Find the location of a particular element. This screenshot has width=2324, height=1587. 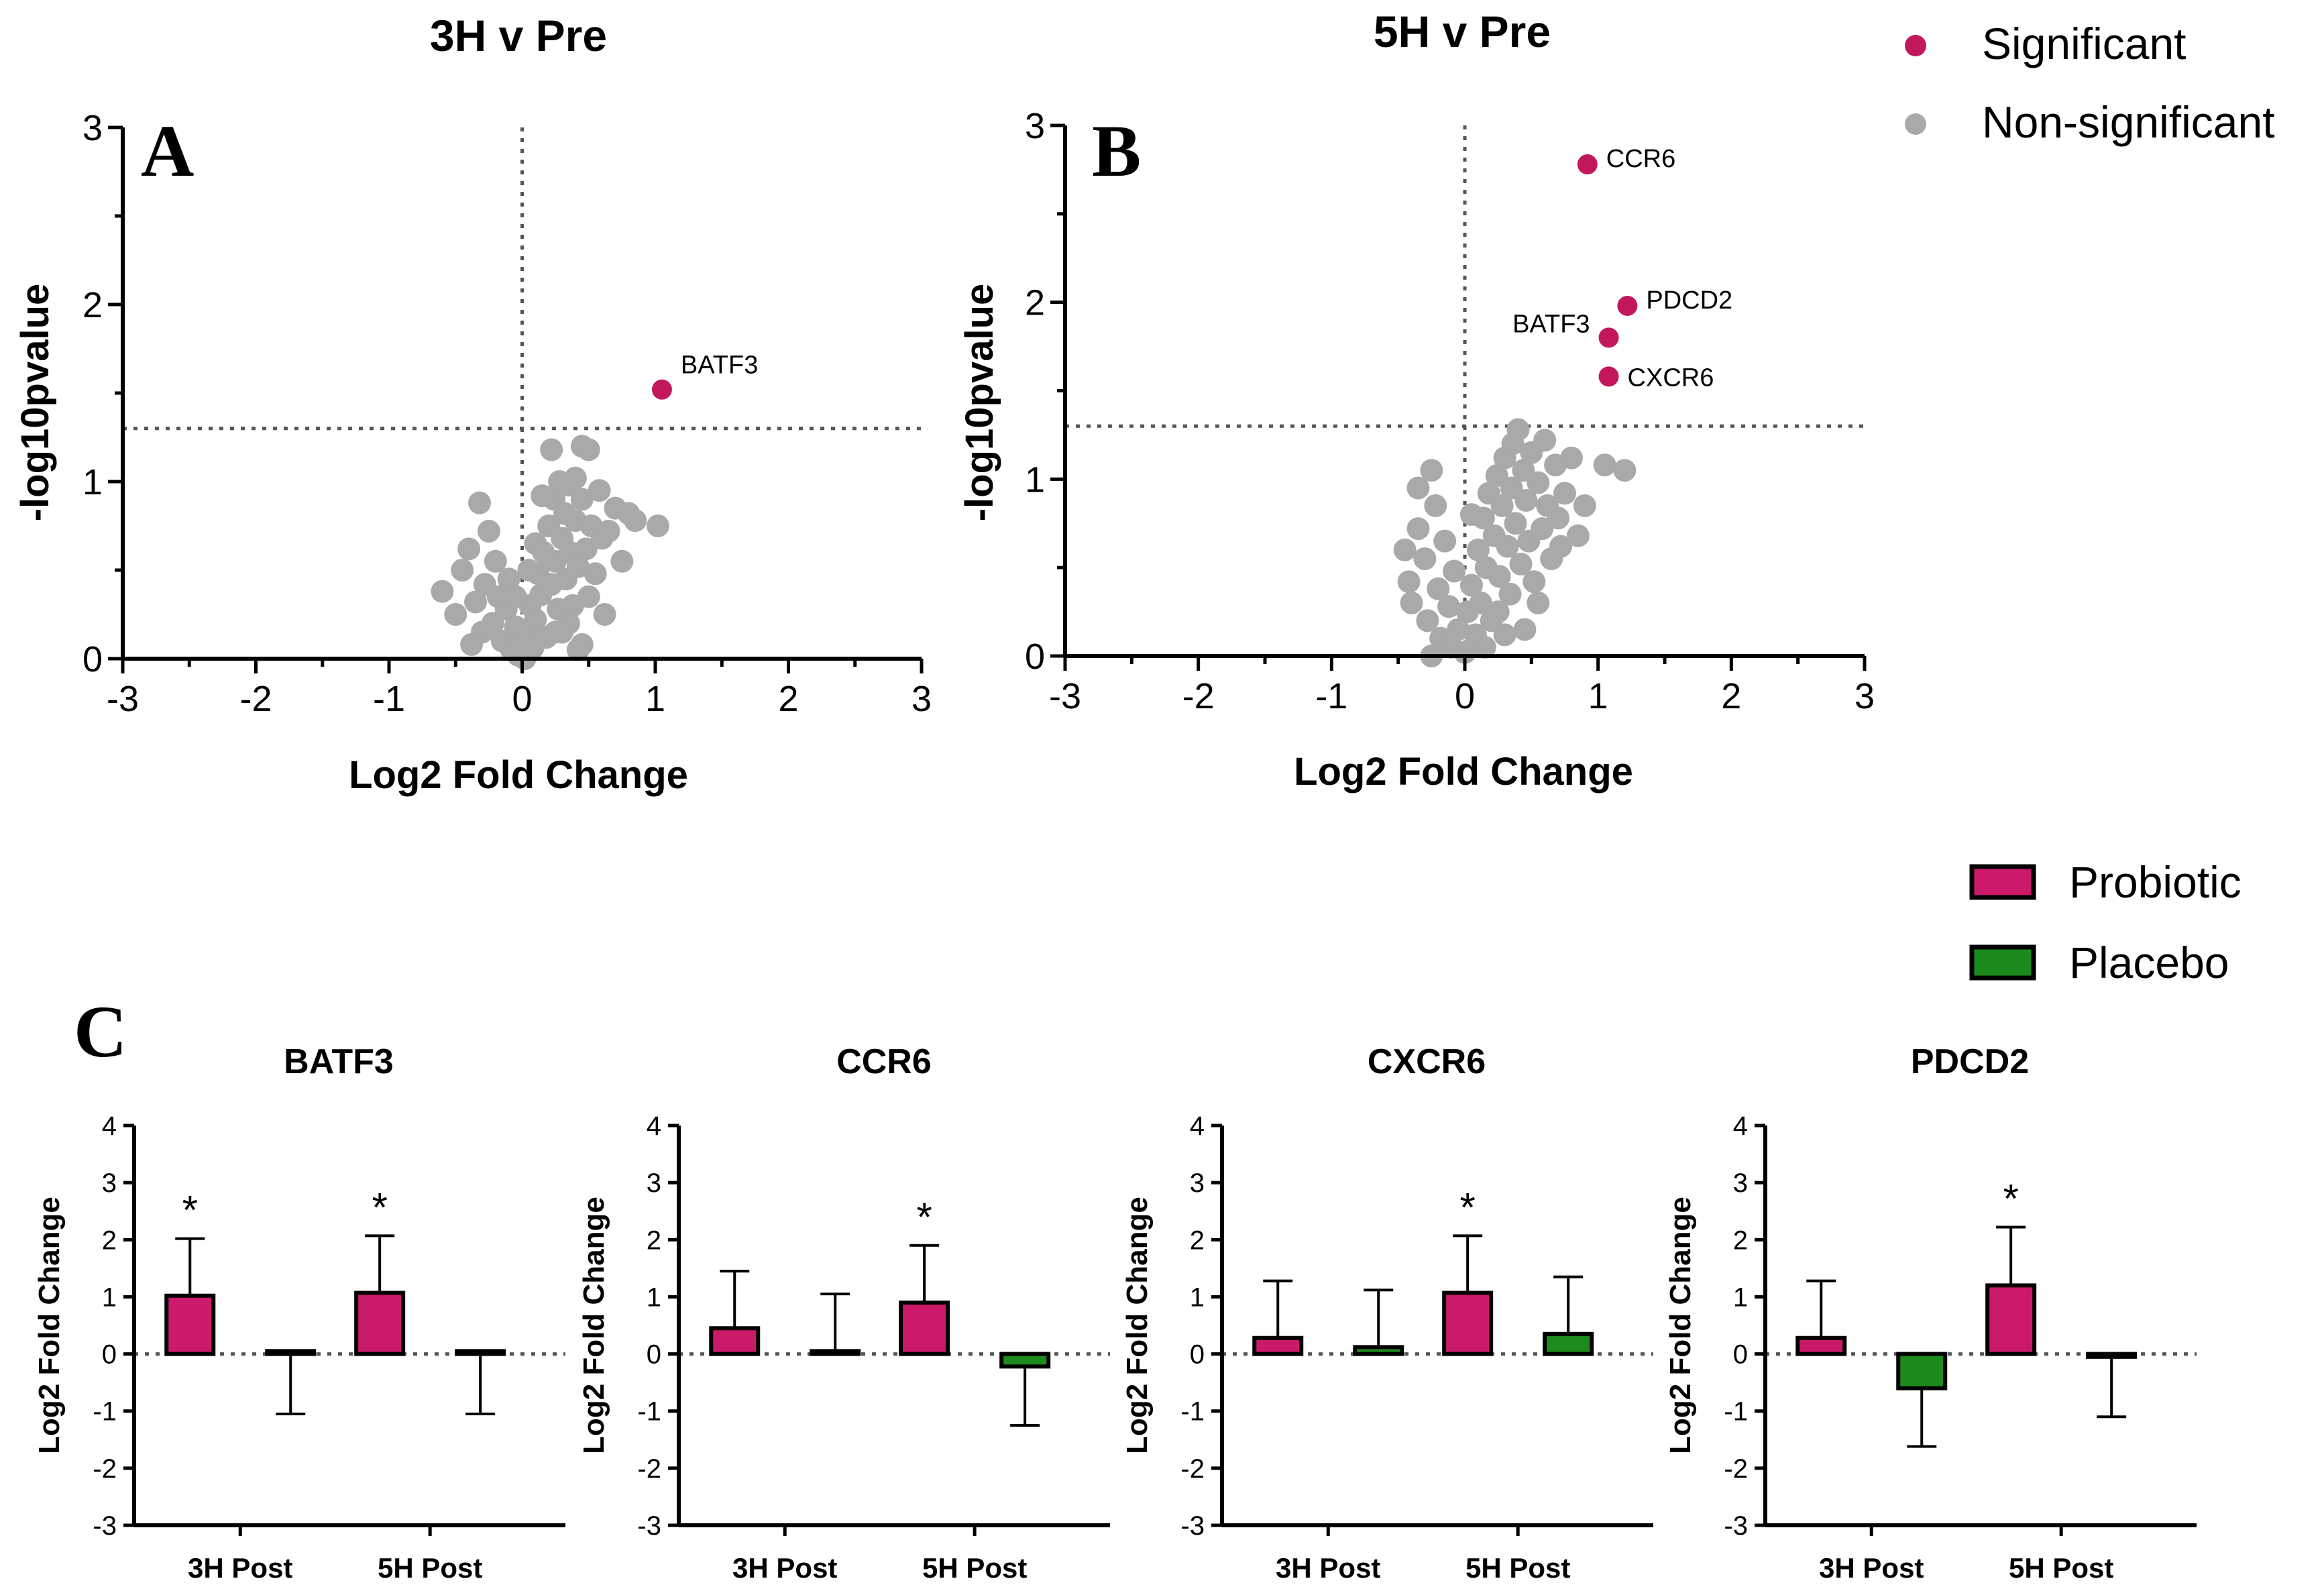

bar-chart-title: CXCR6 is located at coordinates (1427, 1061).